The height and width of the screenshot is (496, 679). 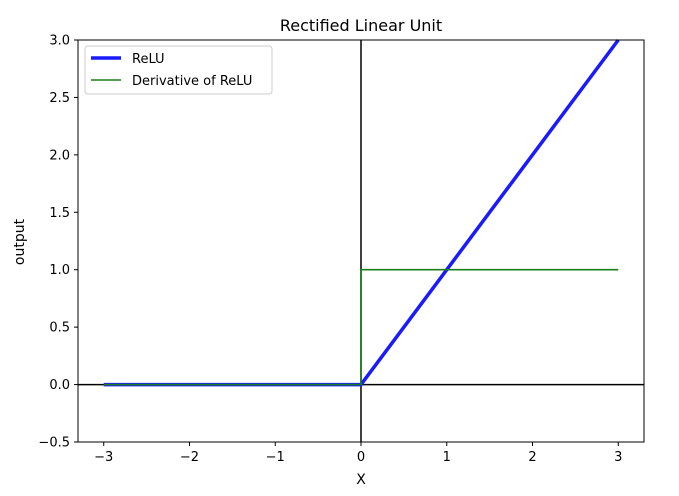 I want to click on chart-title: Rectified Linear Unit, so click(x=361, y=25).